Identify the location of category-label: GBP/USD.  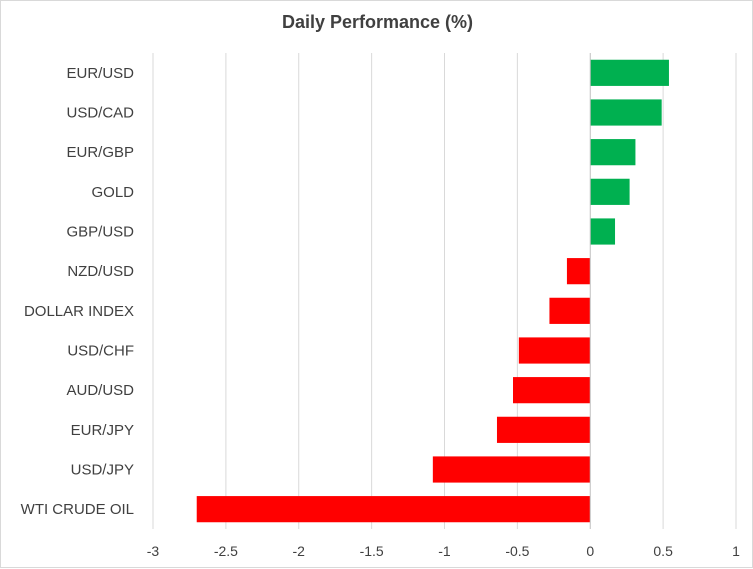
(100, 232).